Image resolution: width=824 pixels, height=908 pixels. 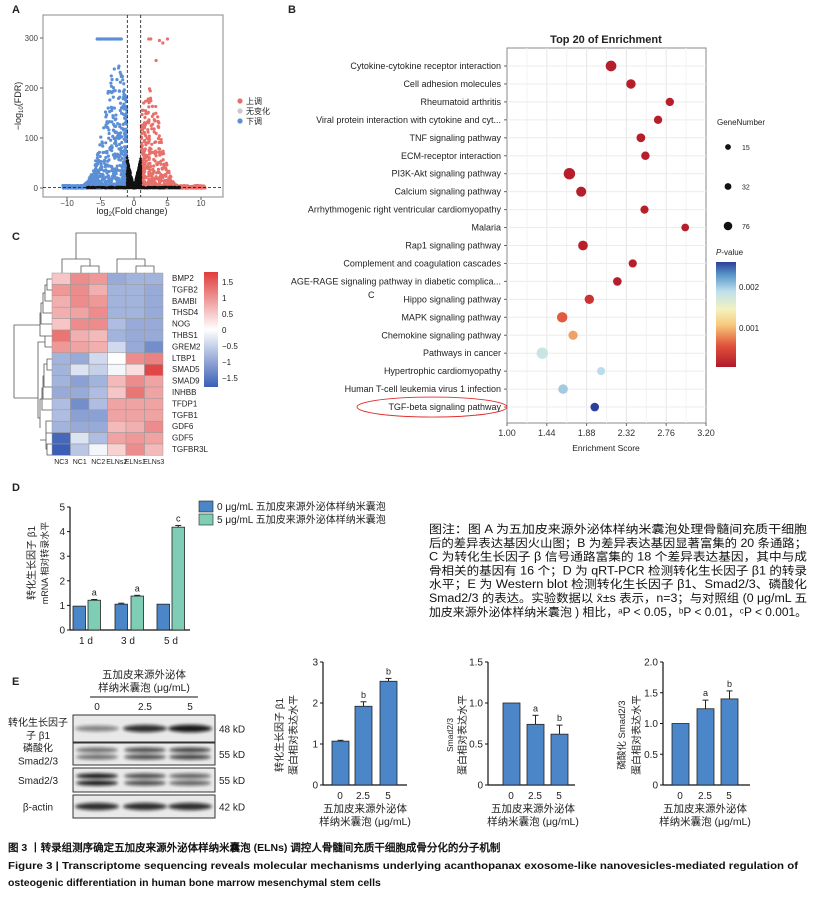 What do you see at coordinates (422, 263) in the screenshot?
I see `pathway-label: Complement and coagulation cascades` at bounding box center [422, 263].